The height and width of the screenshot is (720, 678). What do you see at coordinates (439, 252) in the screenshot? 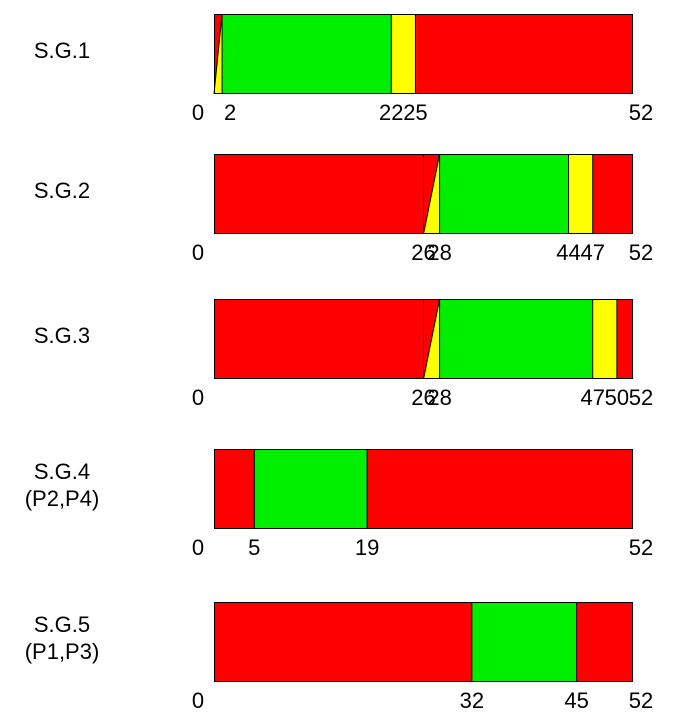
I see `tick-label-2-3: 28` at bounding box center [439, 252].